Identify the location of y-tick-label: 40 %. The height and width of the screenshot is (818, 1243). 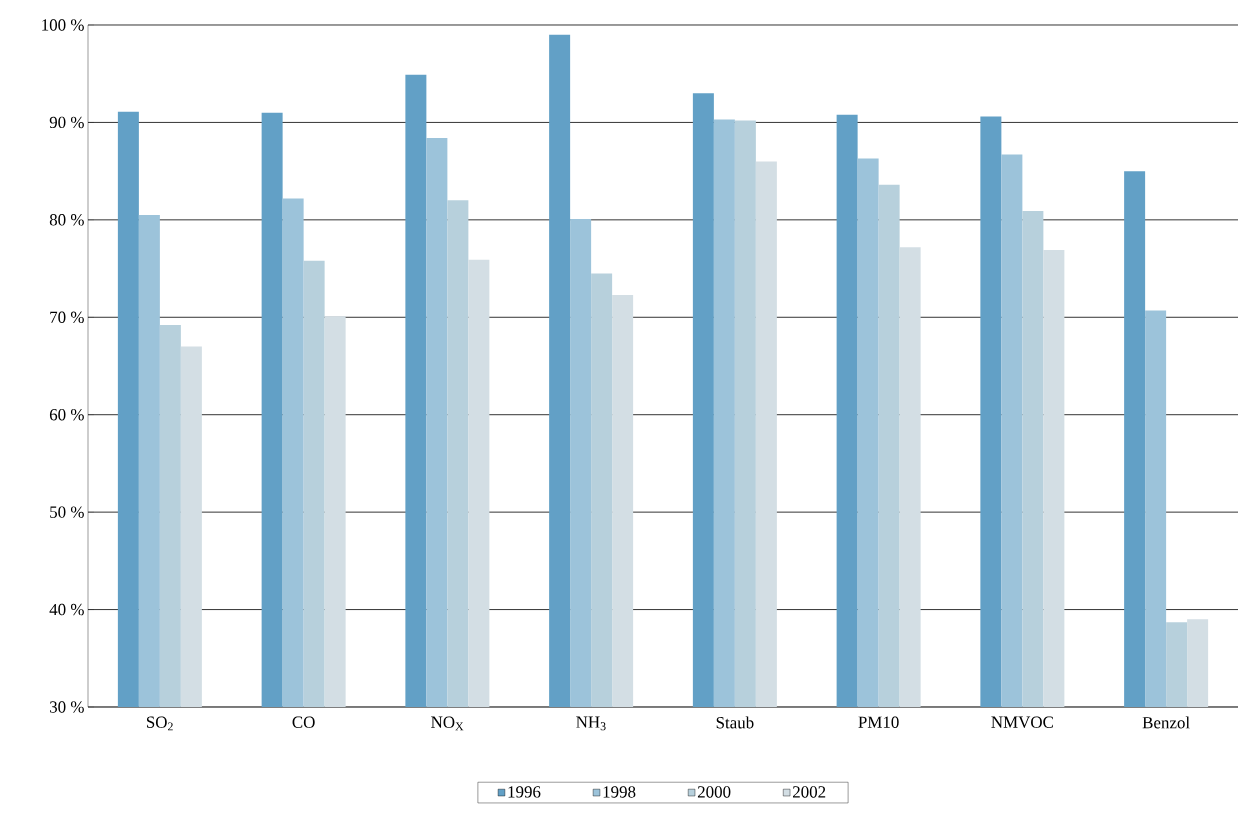
(66, 609).